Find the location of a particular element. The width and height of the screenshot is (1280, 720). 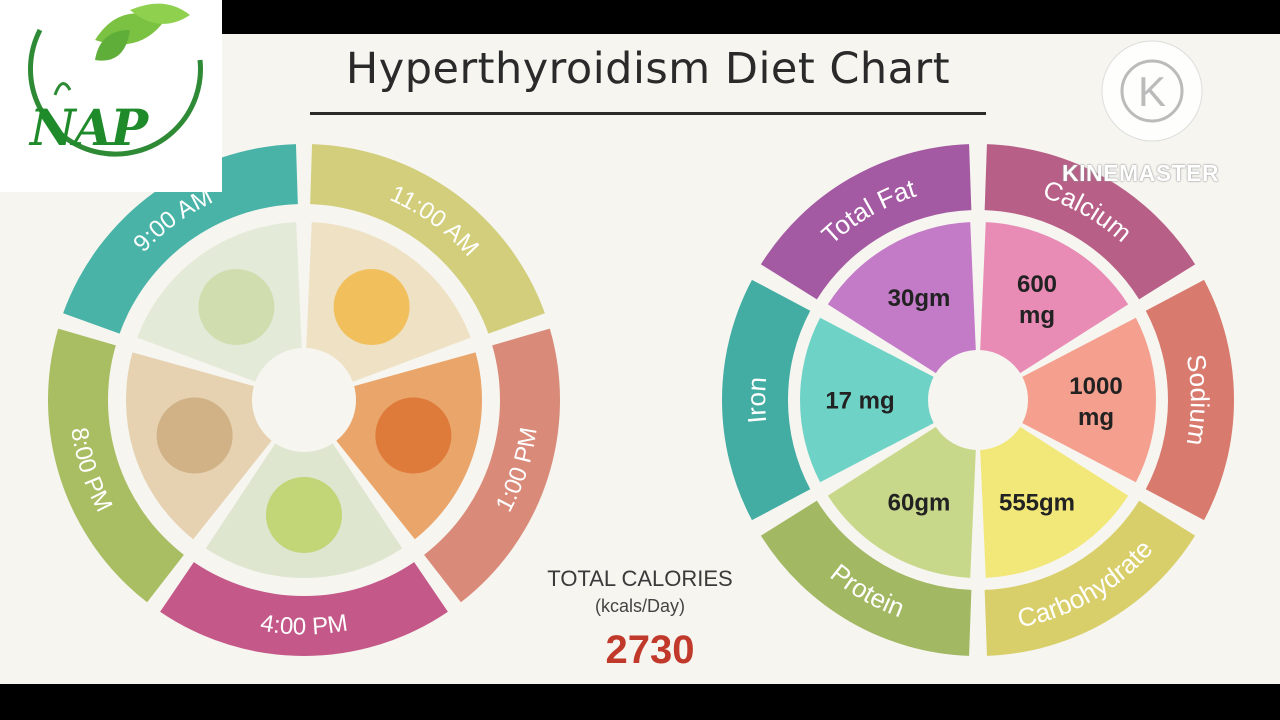

meal-time-segment-4-00-pm is located at coordinates (304, 609).